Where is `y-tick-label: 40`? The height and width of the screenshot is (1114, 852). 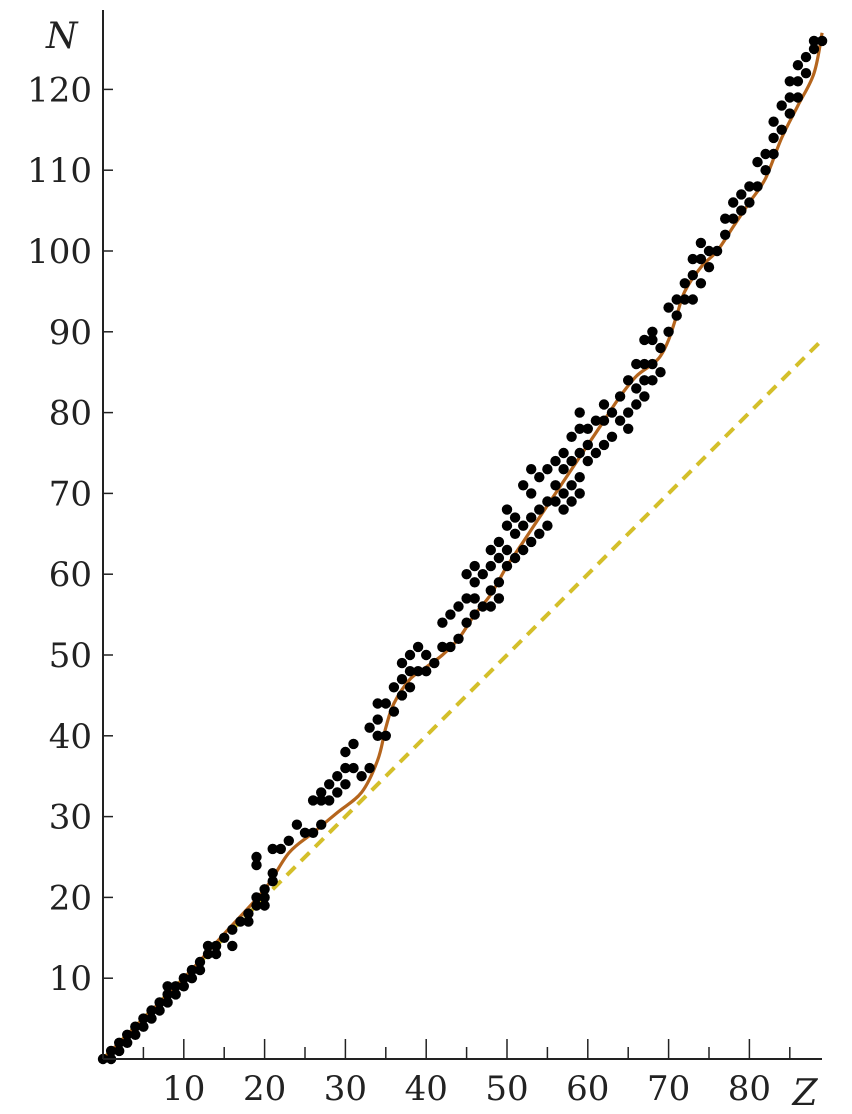 y-tick-label: 40 is located at coordinates (70, 737).